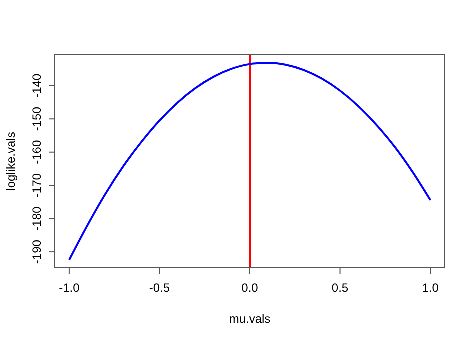  Describe the element at coordinates (250, 288) in the screenshot. I see `x-tick-label: 0.0` at that location.